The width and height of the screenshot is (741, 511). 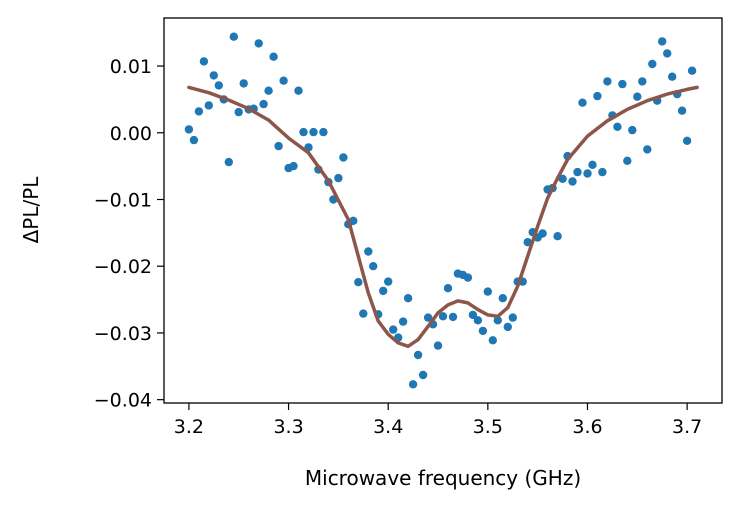 What do you see at coordinates (123, 401) in the screenshot?
I see `y-tick-label: −0.04` at bounding box center [123, 401].